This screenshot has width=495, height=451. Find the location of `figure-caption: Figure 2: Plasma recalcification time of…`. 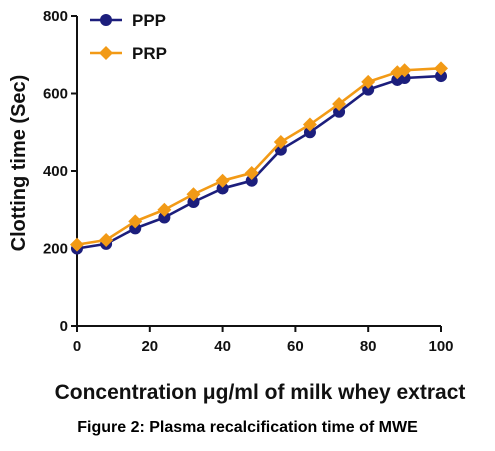

figure-caption: Figure 2: Plasma recalcification time of… is located at coordinates (247, 427).